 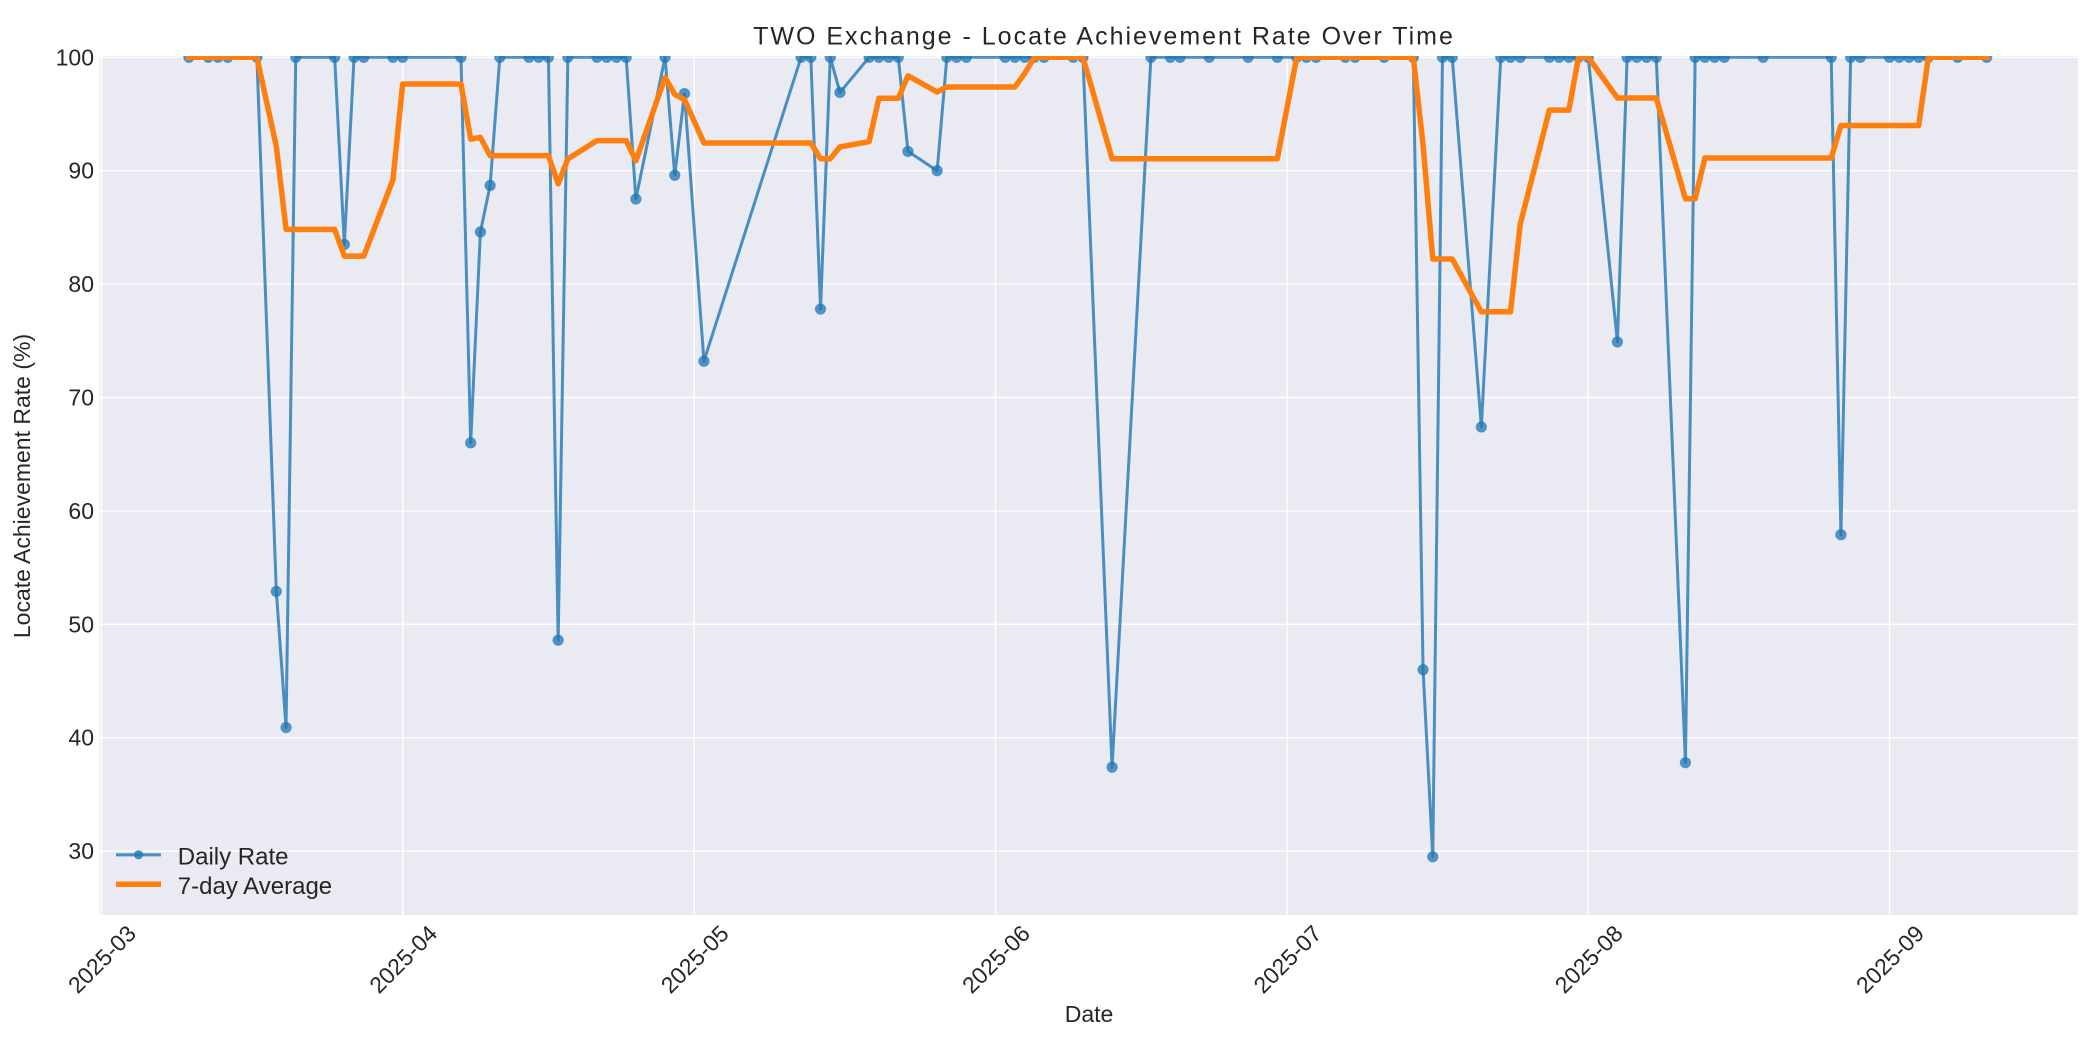 I want to click on svg-text: Date, so click(x=1089, y=1014).